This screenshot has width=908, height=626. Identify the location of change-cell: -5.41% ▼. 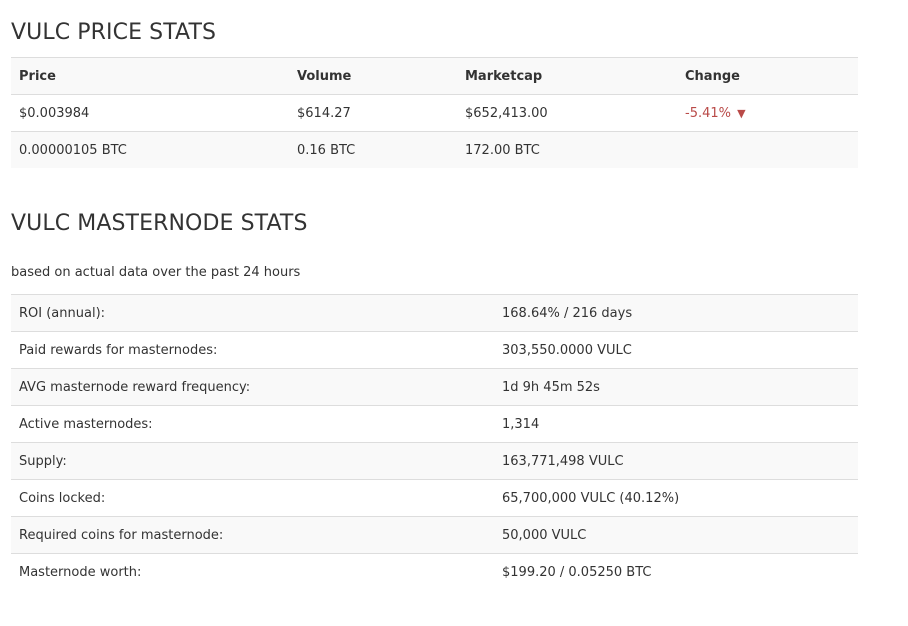
(767, 113).